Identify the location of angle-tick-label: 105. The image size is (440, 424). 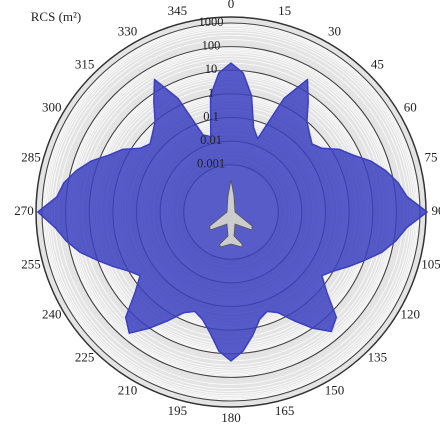
(430, 264).